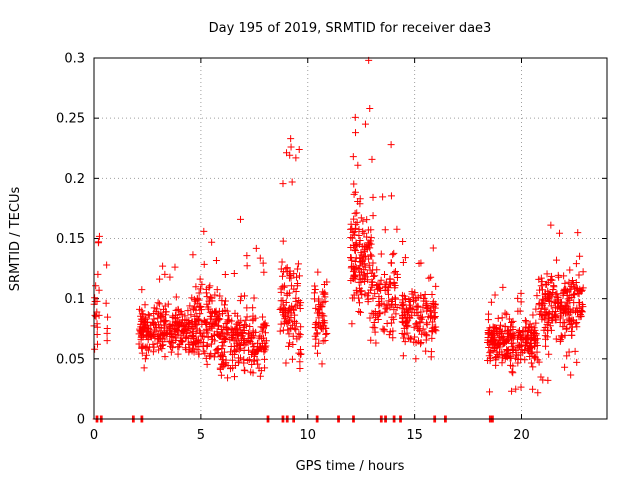  I want to click on x-tick-label: 20, so click(521, 435).